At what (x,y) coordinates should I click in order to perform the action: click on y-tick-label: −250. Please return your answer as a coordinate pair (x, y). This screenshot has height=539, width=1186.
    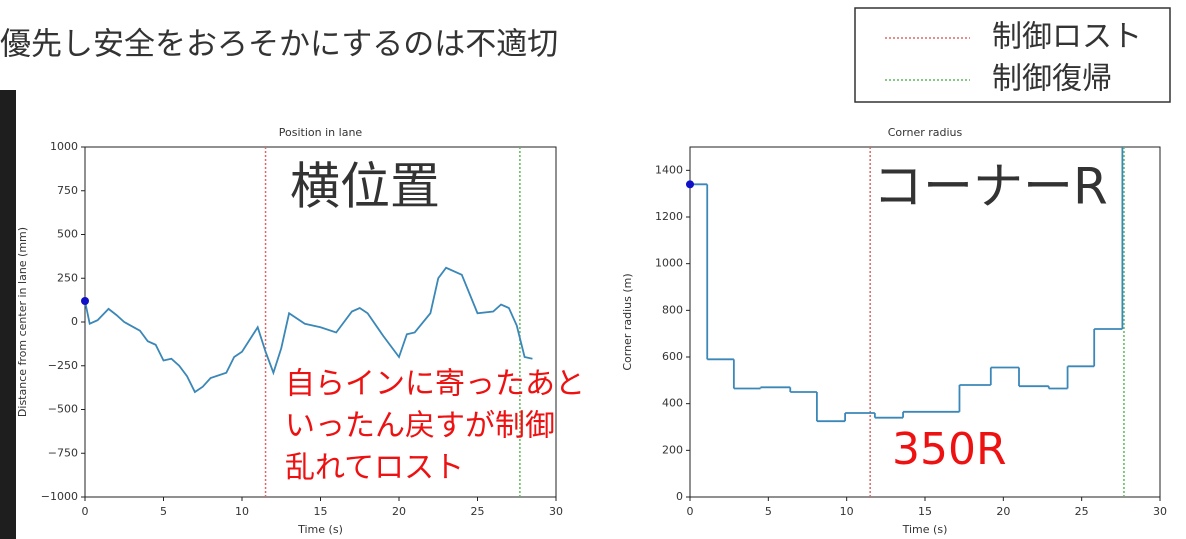
    Looking at the image, I should click on (63, 365).